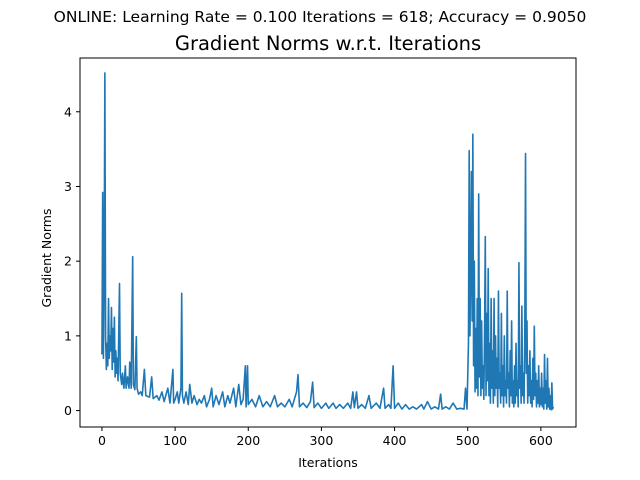 This screenshot has width=640, height=480. I want to click on x-tick-label: 100, so click(175, 440).